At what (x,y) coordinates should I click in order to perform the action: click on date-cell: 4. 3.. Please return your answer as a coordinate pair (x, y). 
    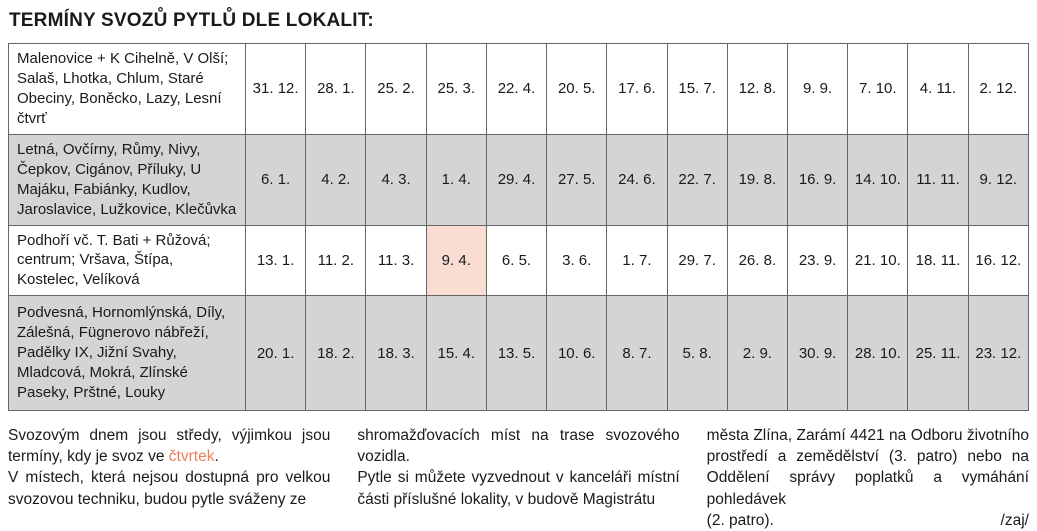
    Looking at the image, I should click on (396, 179).